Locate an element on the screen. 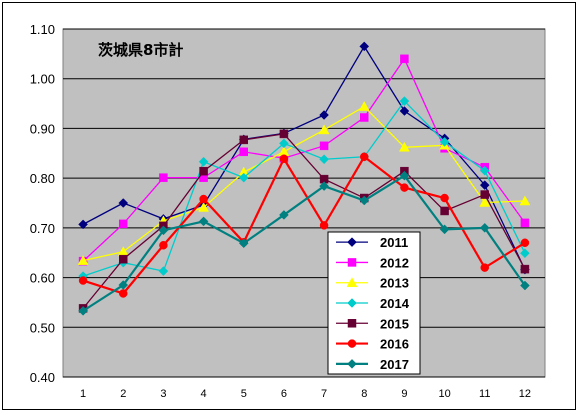 This screenshot has height=415, width=580. legend-label: 2014 is located at coordinates (395, 303).